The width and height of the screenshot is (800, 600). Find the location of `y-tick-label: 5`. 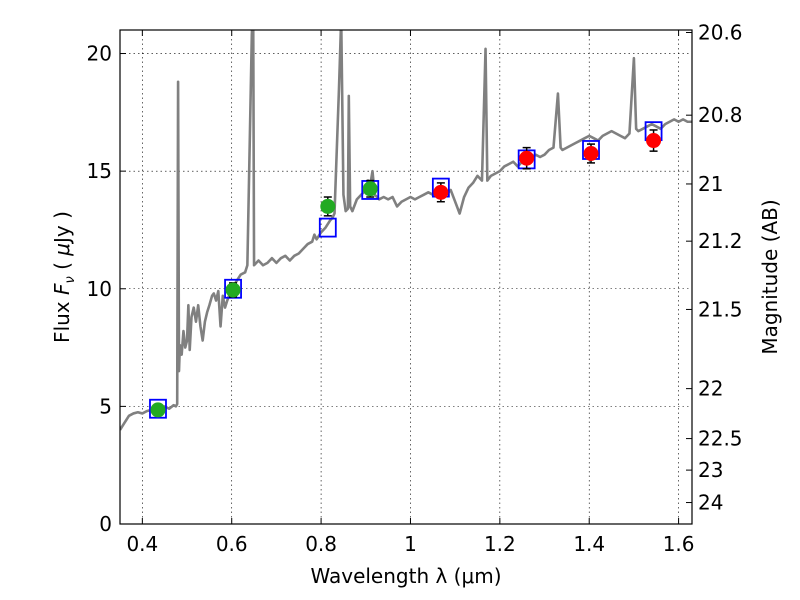

y-tick-label: 5 is located at coordinates (105, 406).